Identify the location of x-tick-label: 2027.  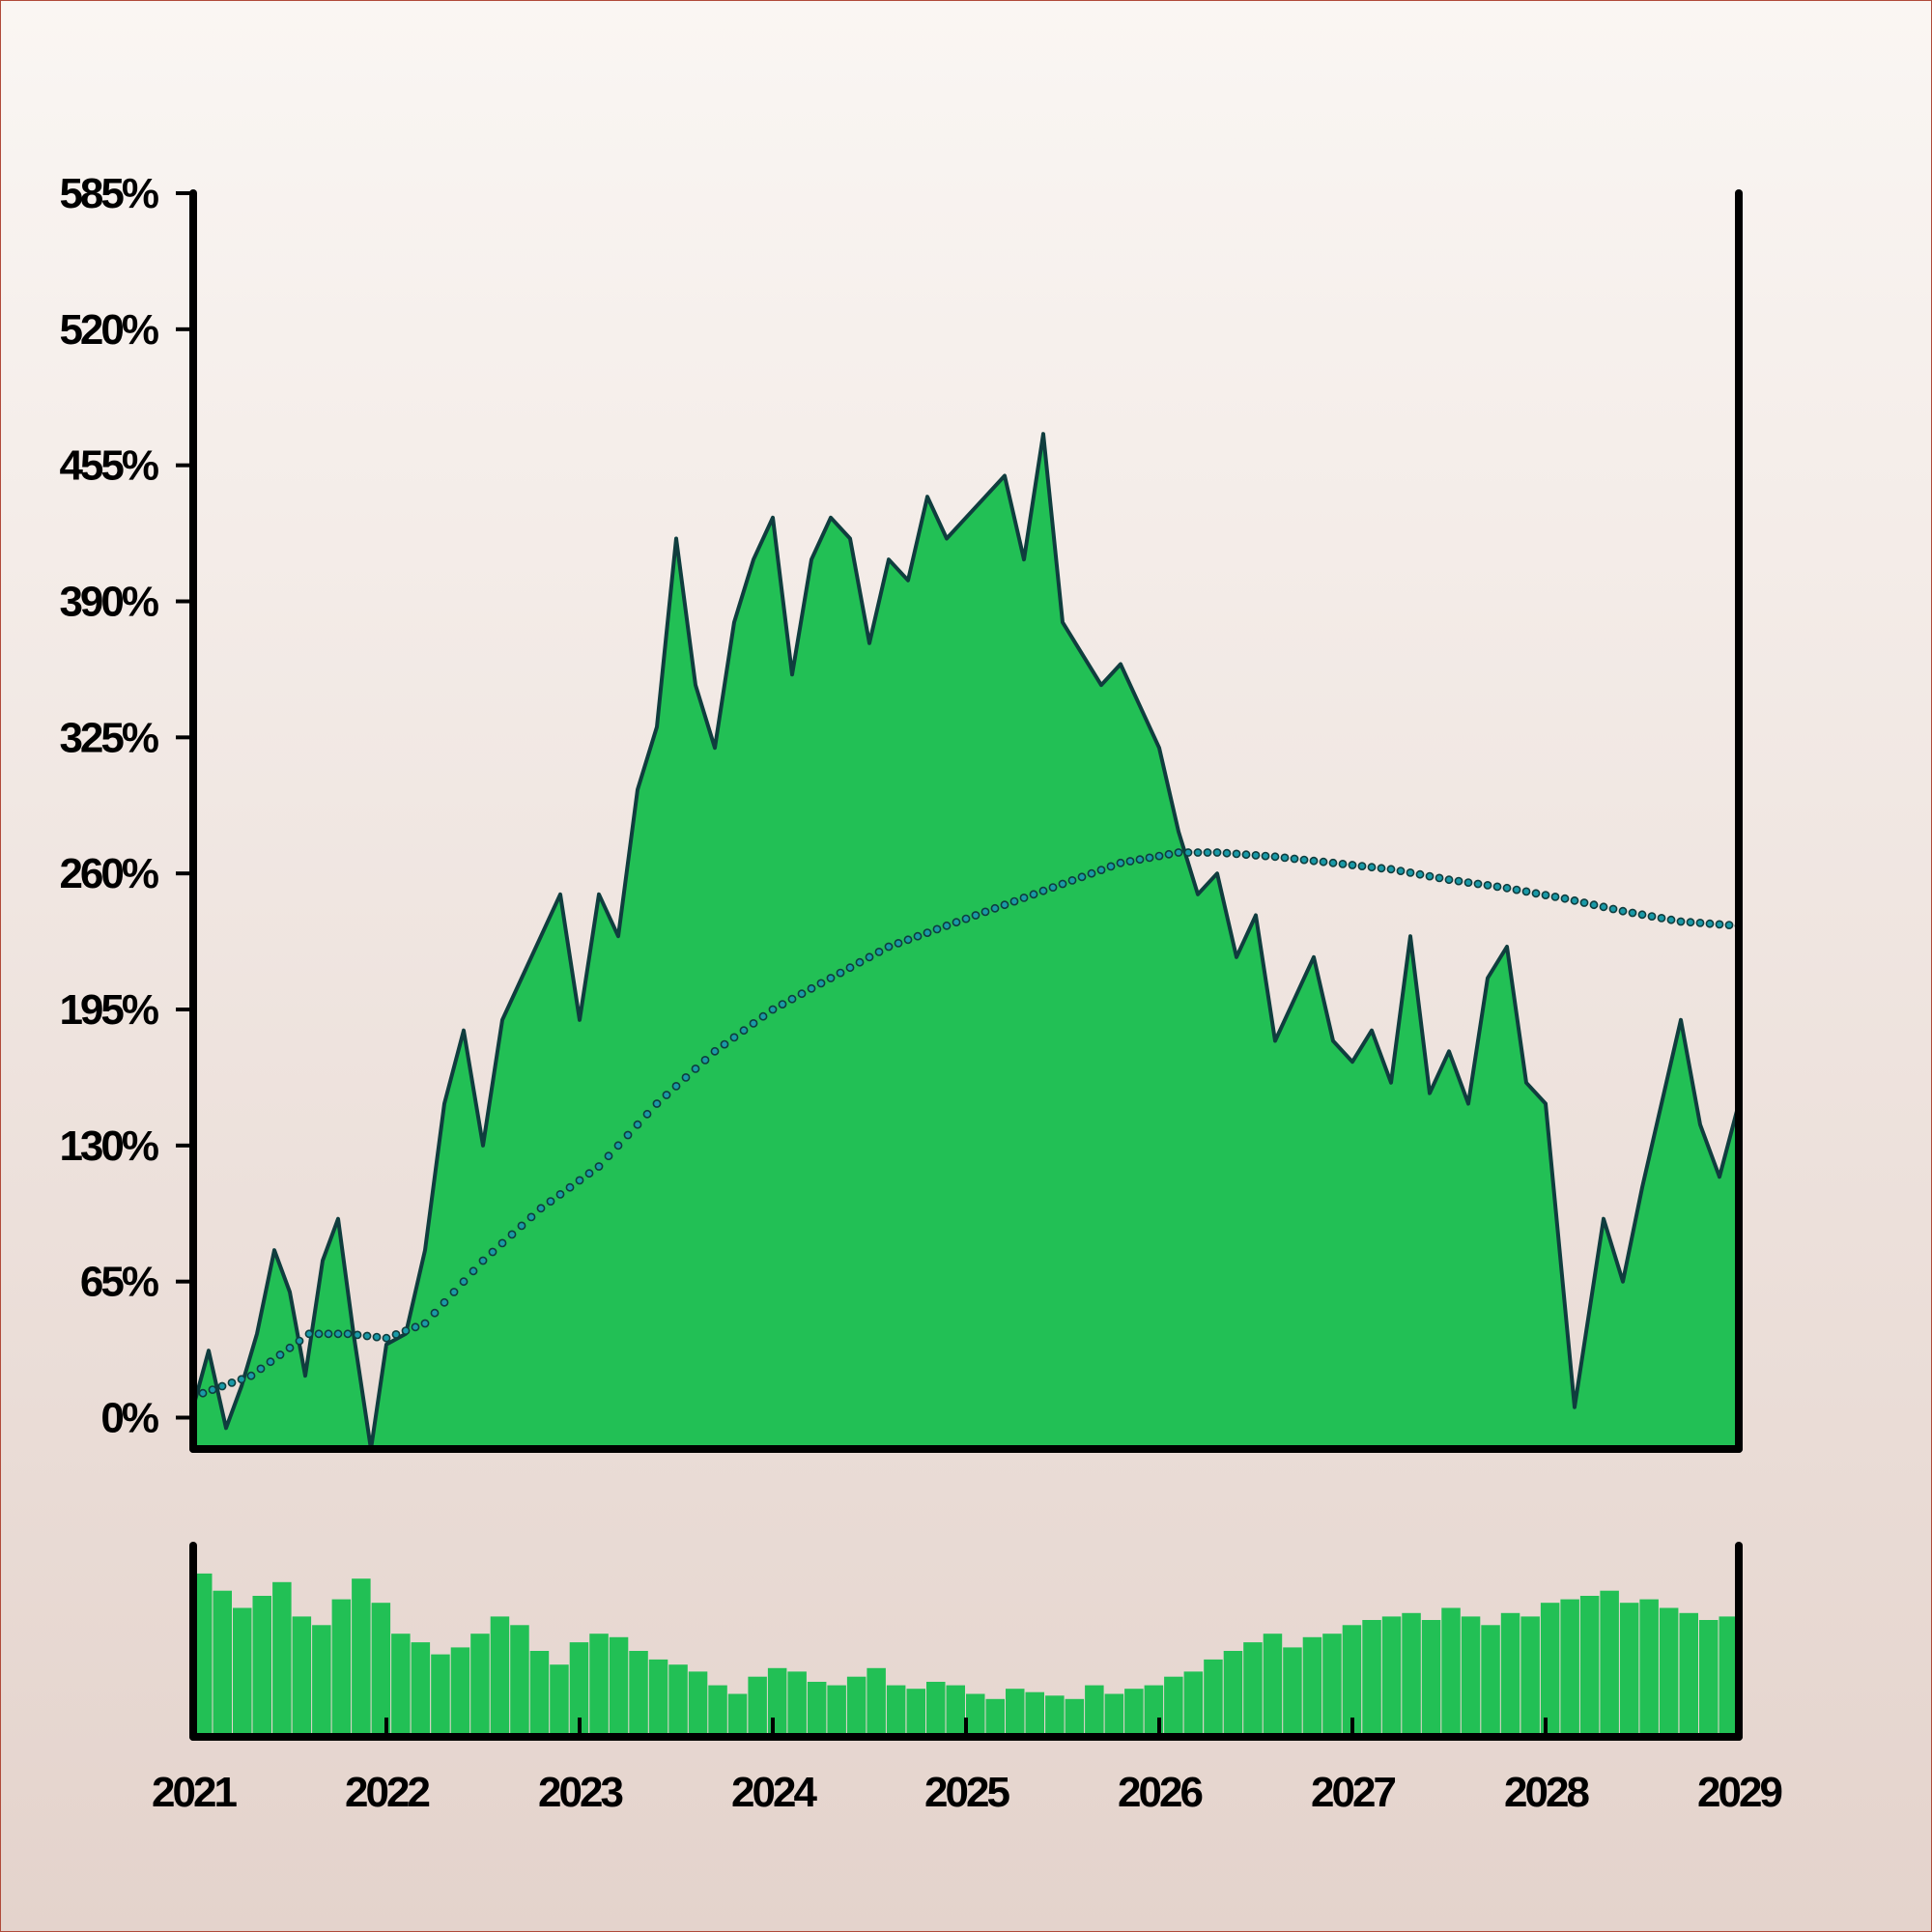
(1353, 1792).